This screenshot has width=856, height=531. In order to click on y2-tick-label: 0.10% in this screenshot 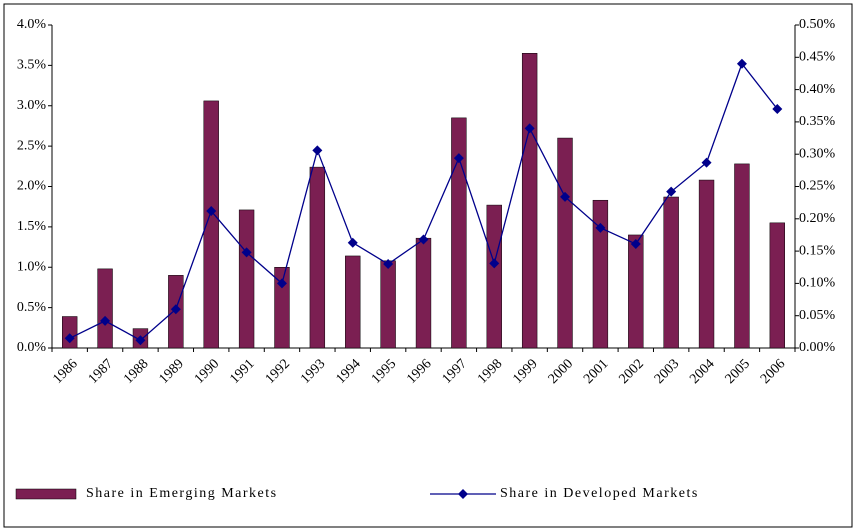, I will do `click(817, 283)`.